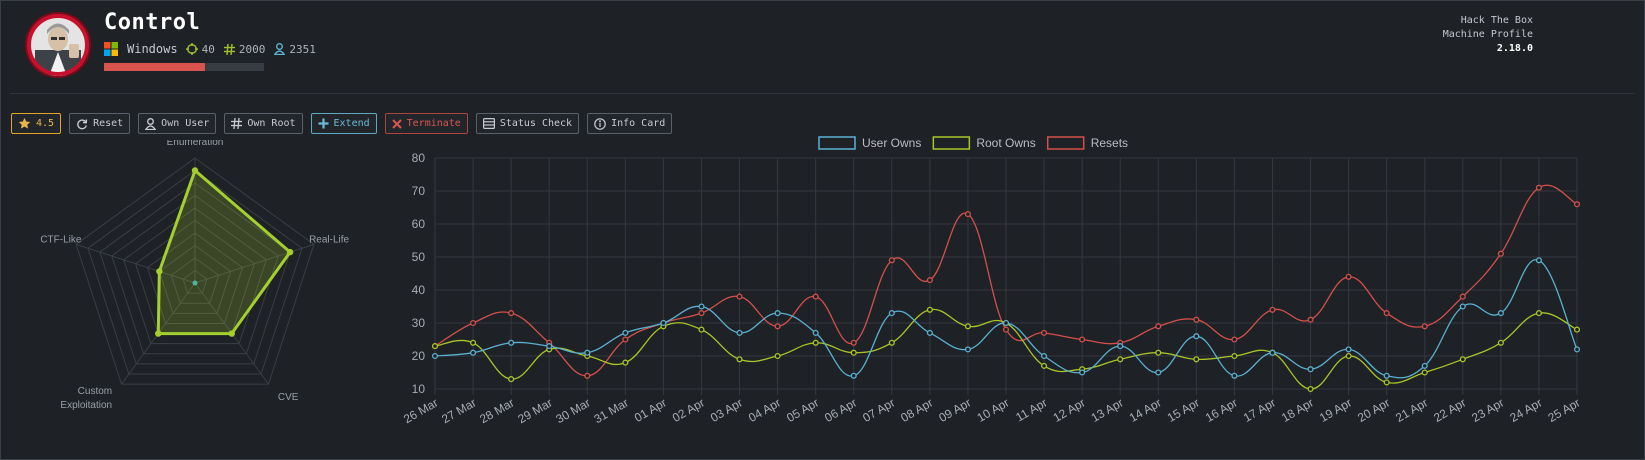 Image resolution: width=1645 pixels, height=460 pixels. Describe the element at coordinates (764, 409) in the screenshot. I see `x-tick-label: 04 Apr` at that location.